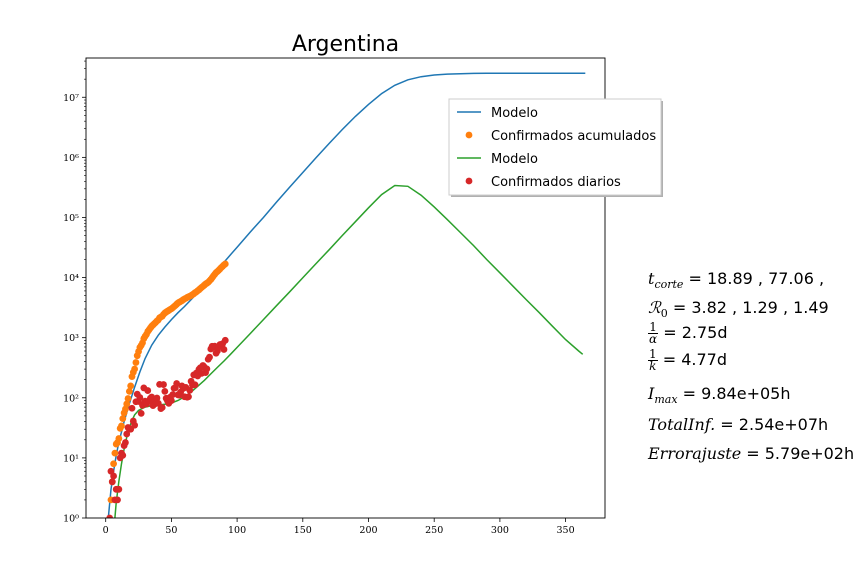 This screenshot has height=576, width=864. What do you see at coordinates (651, 393) in the screenshot?
I see `imax-symbol: I` at bounding box center [651, 393].